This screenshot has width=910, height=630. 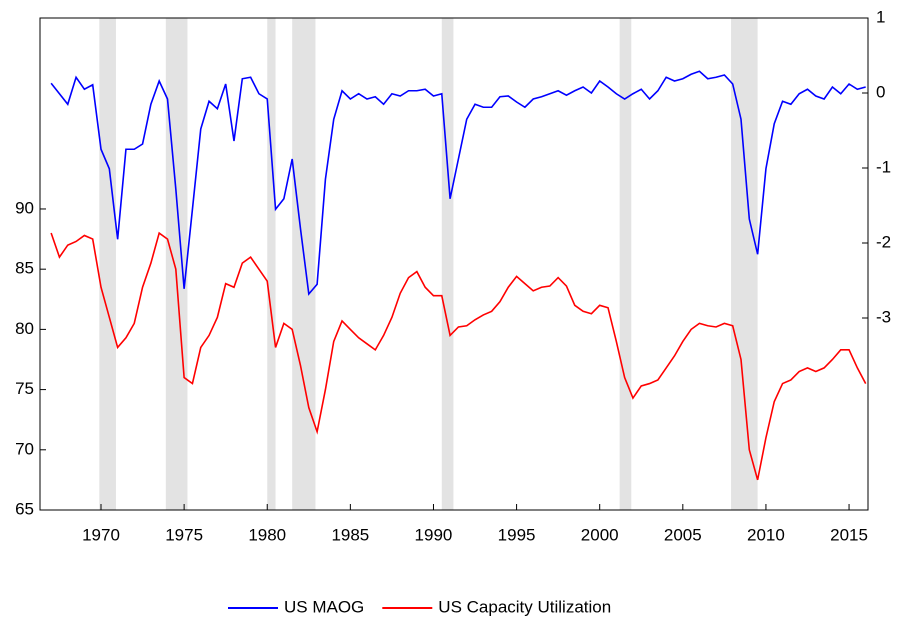 What do you see at coordinates (350, 534) in the screenshot?
I see `x-tick-label: 1985` at bounding box center [350, 534].